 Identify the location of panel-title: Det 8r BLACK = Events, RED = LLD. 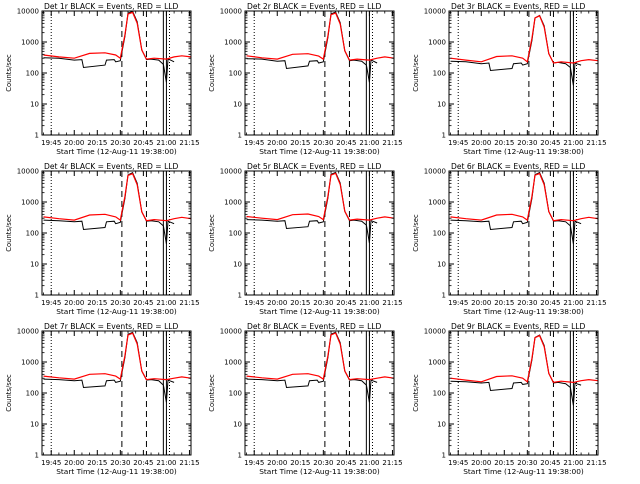
(314, 326).